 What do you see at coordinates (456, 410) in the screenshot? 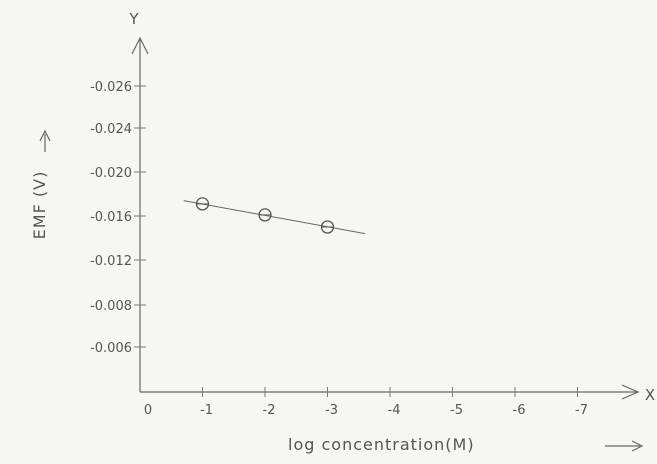
I see `x-tick-label: -5` at bounding box center [456, 410].